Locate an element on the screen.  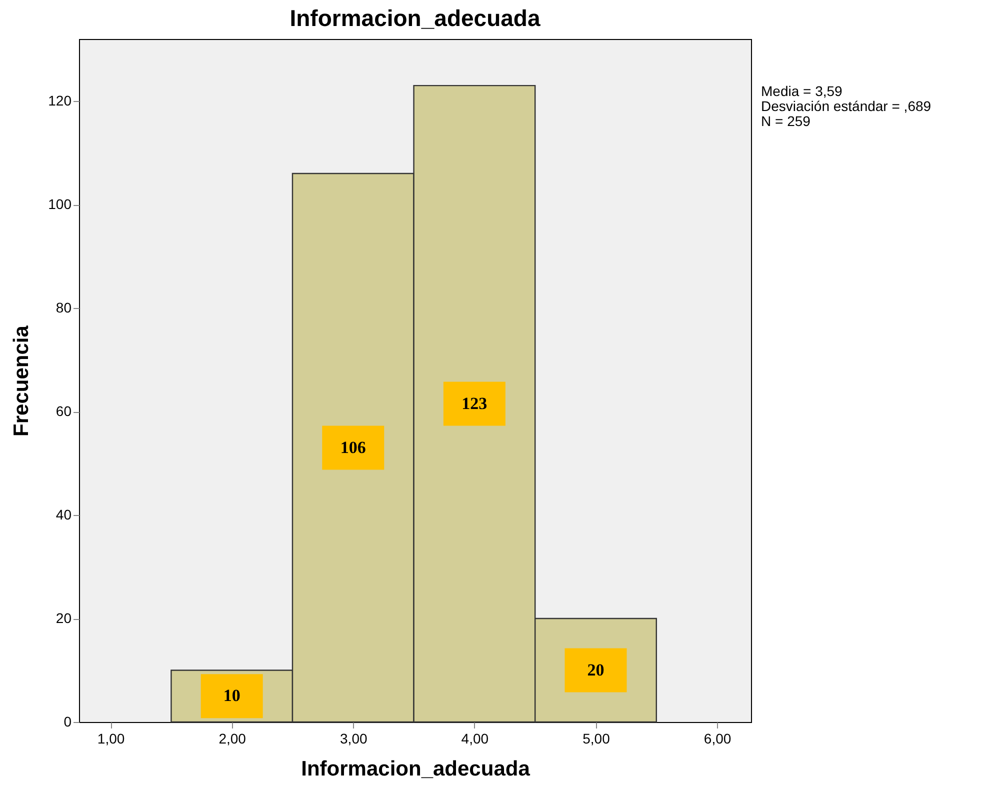
x-tick-label: 5,00 is located at coordinates (596, 738).